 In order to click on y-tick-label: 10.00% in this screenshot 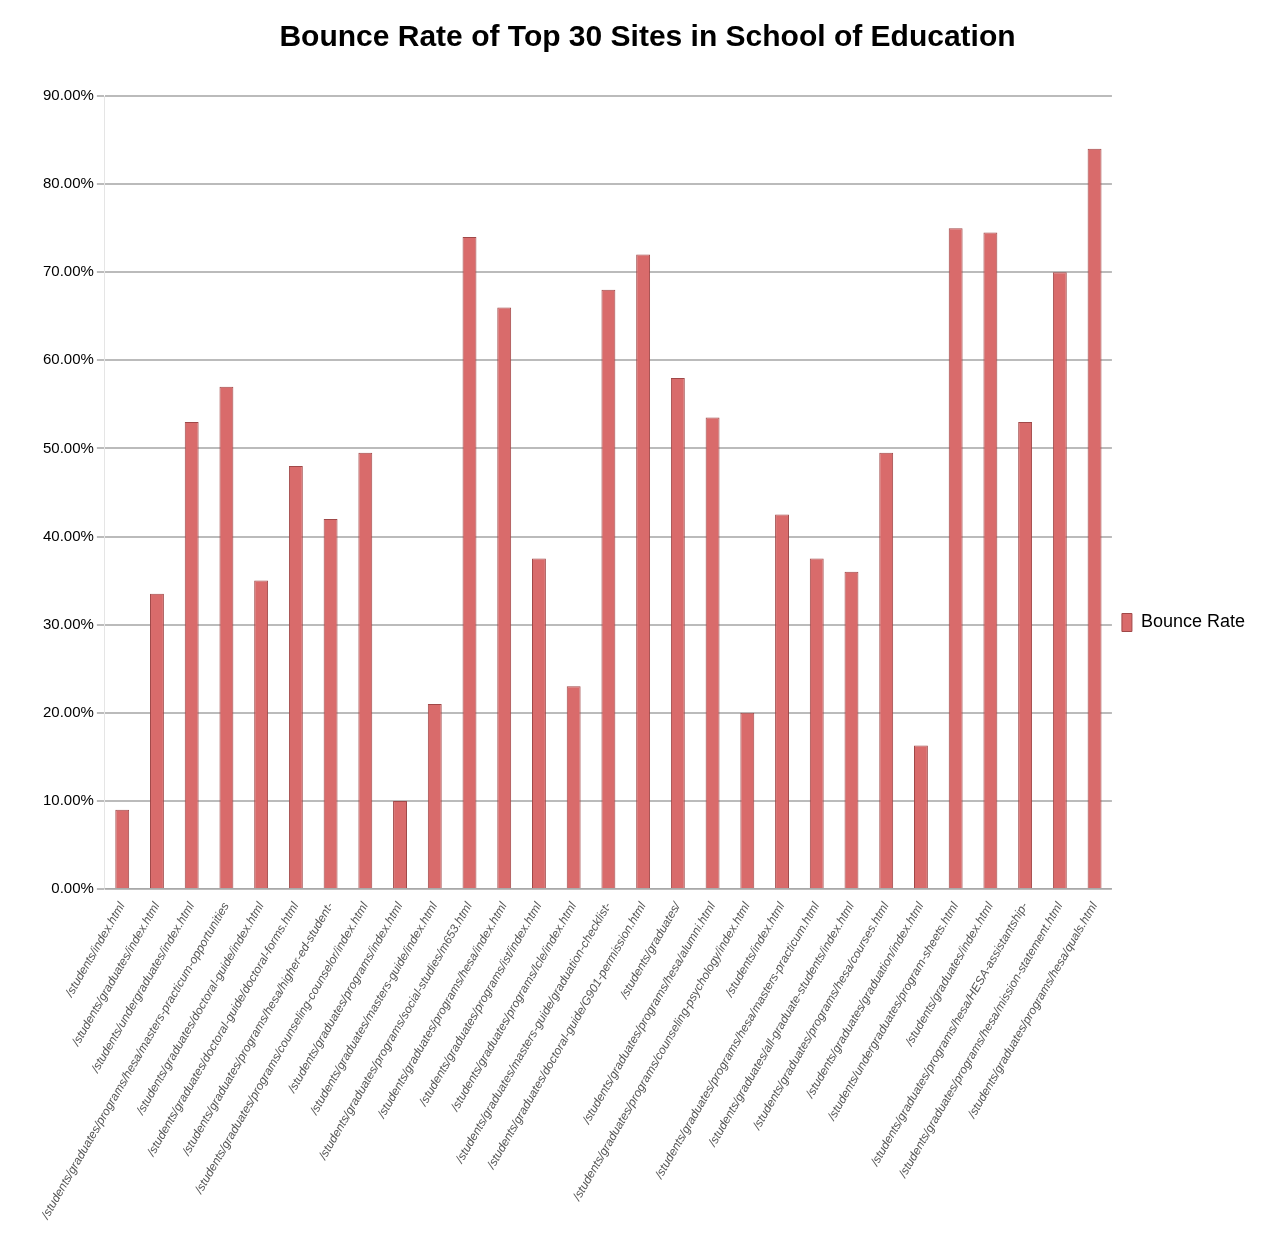, I will do `click(68, 800)`.